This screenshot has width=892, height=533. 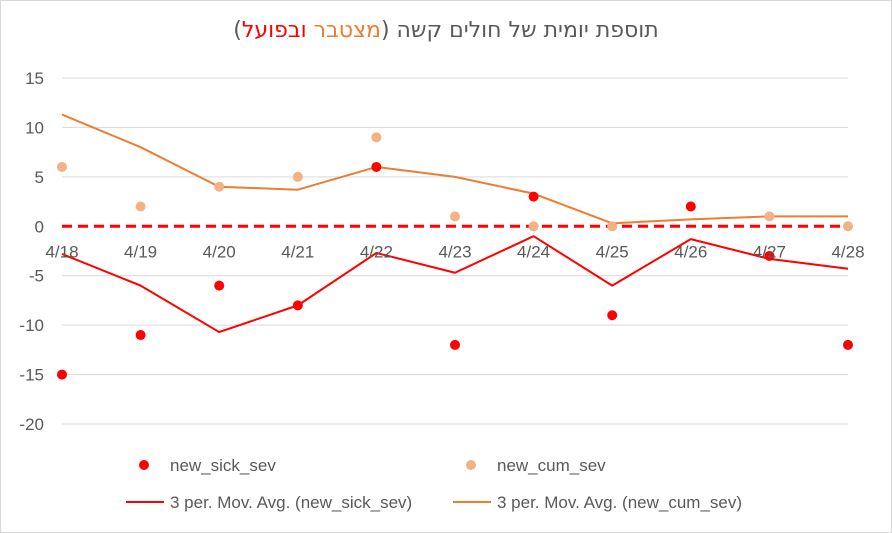 What do you see at coordinates (31, 375) in the screenshot?
I see `y-tick-label: -15` at bounding box center [31, 375].